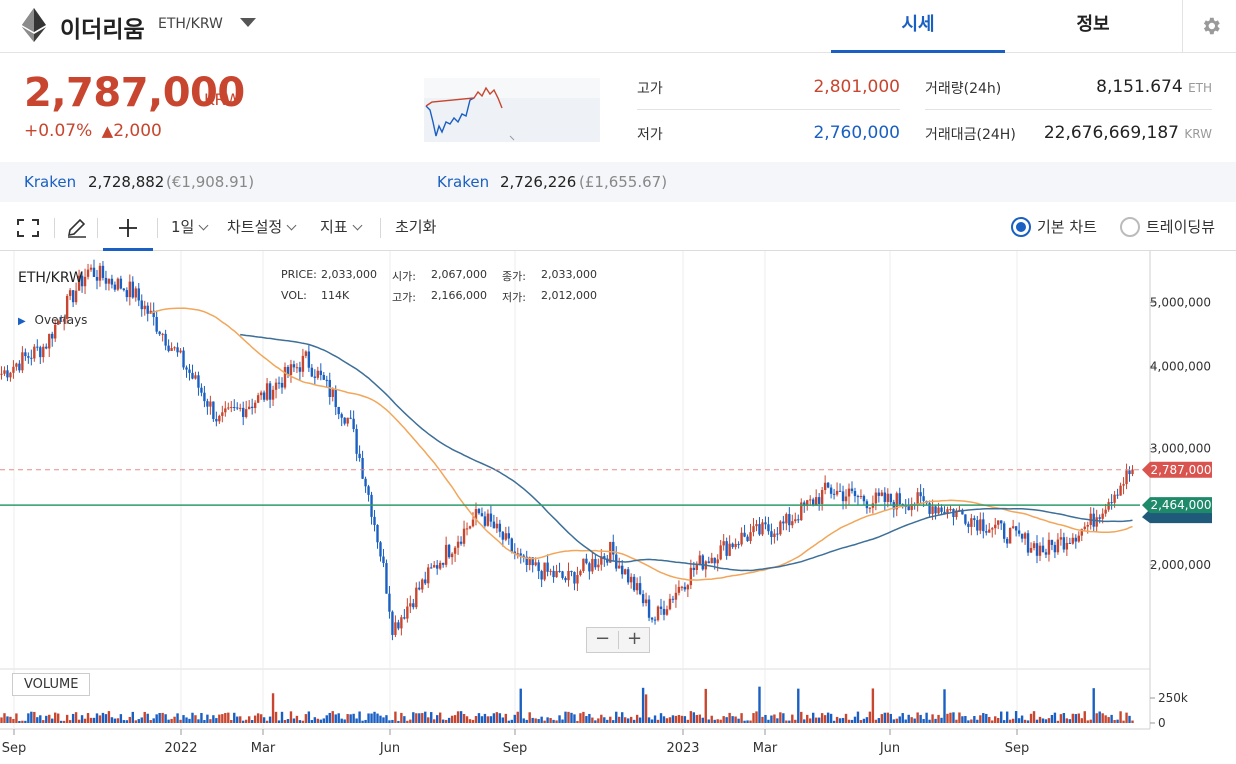 This screenshot has height=764, width=1236. Describe the element at coordinates (51, 684) in the screenshot. I see `volume-label: VOLUME` at that location.